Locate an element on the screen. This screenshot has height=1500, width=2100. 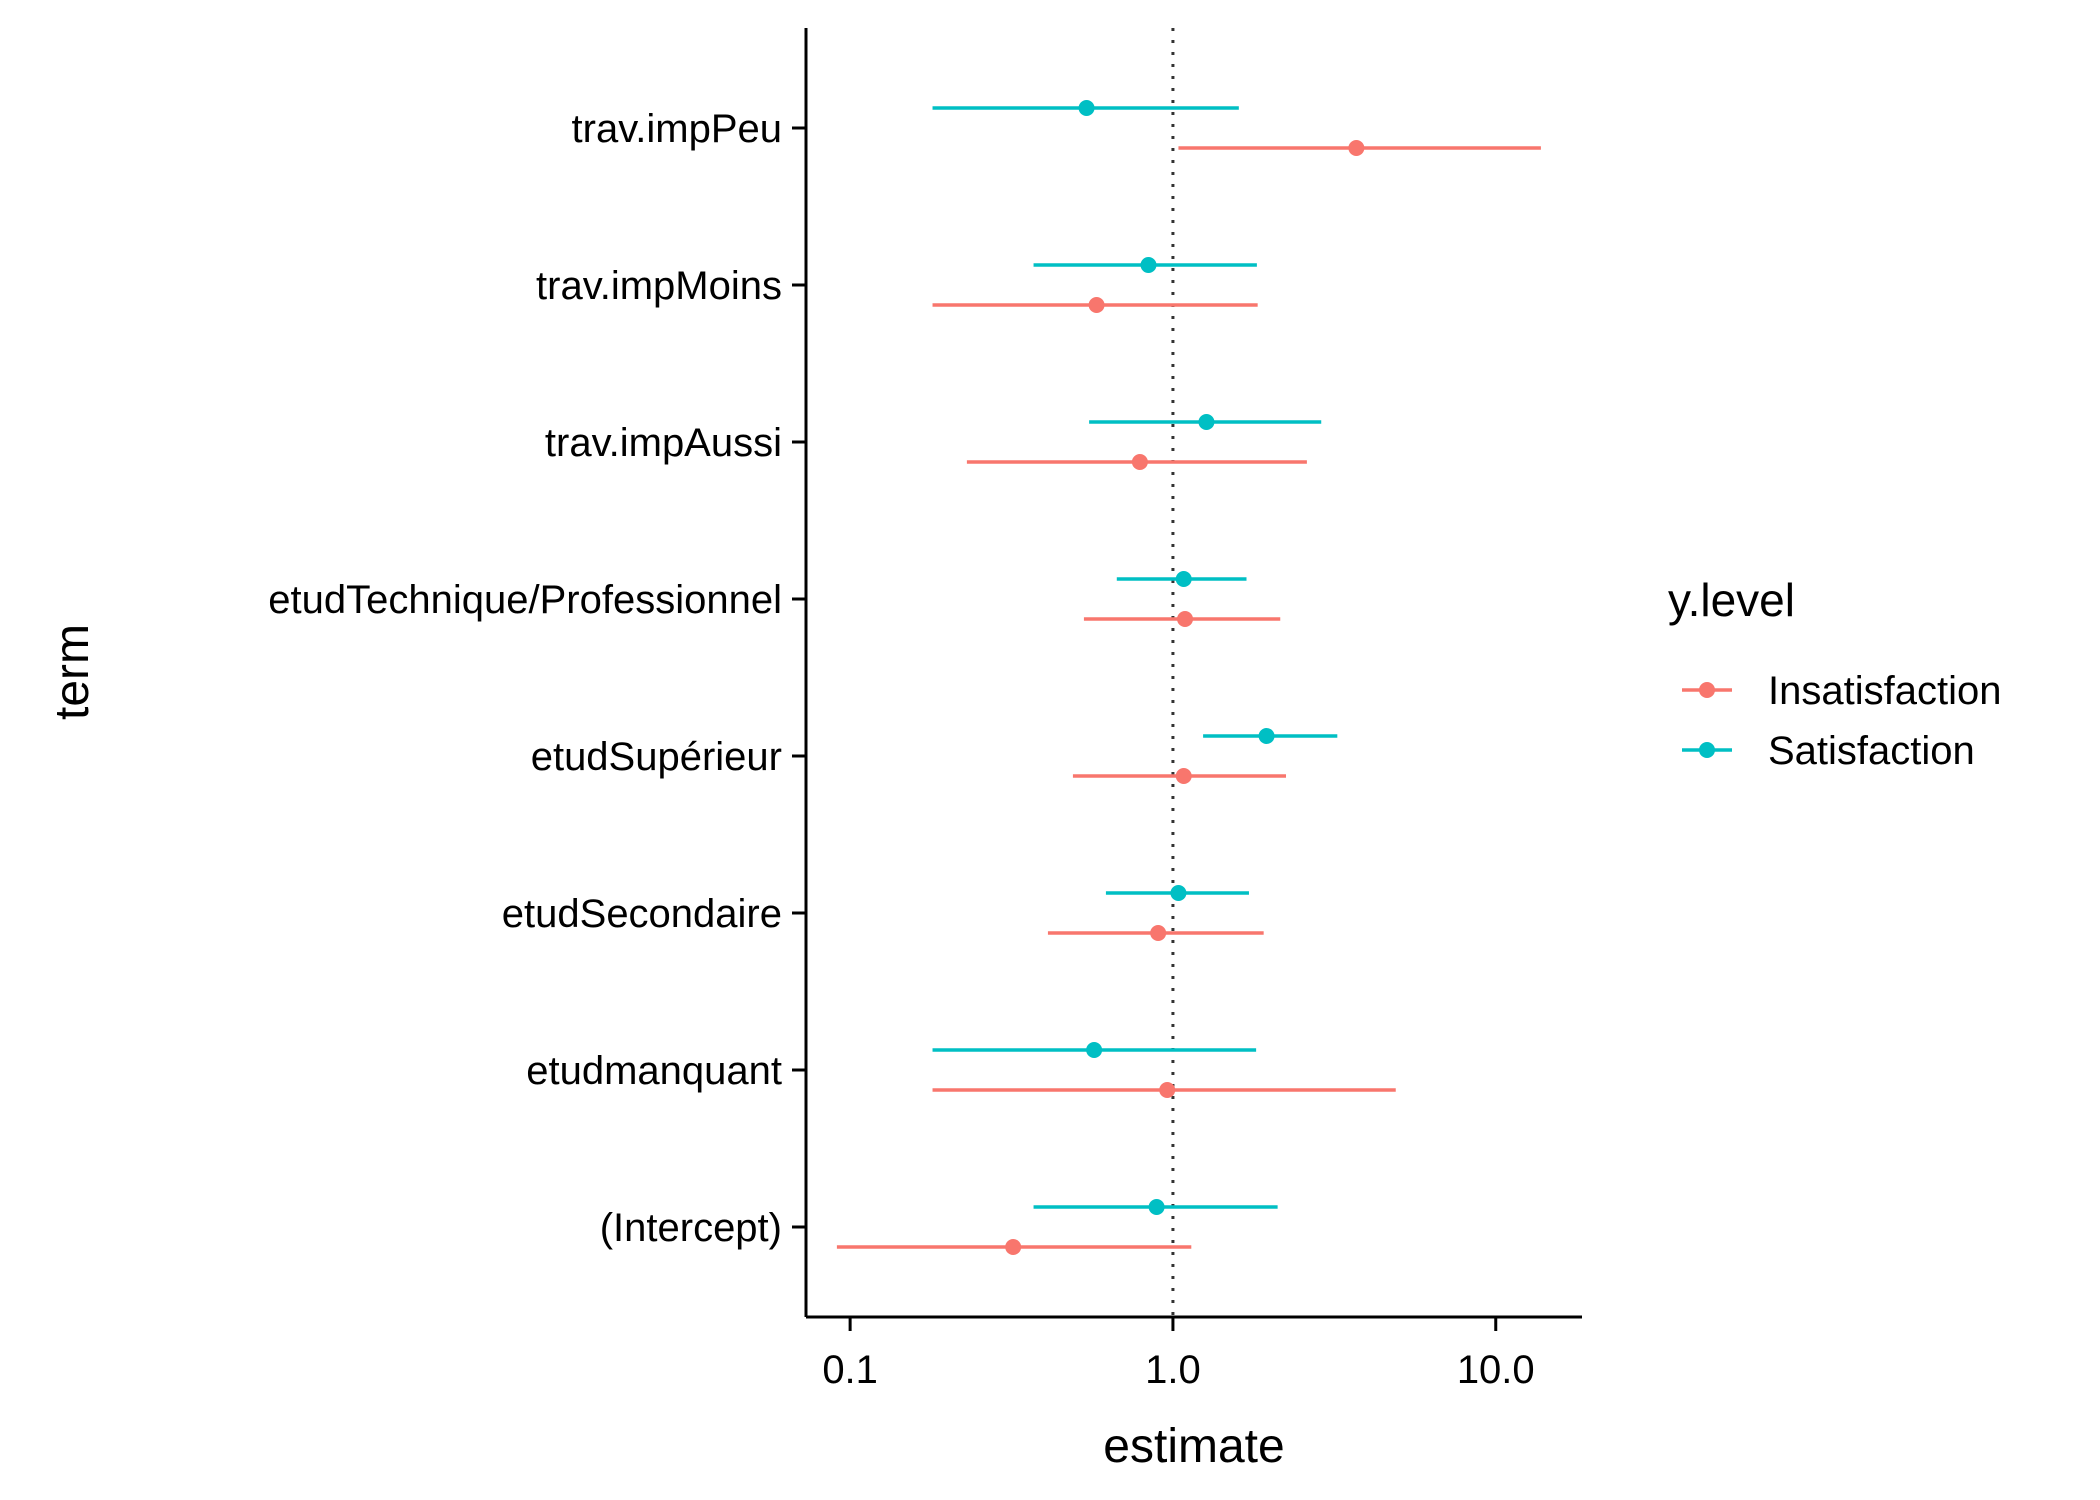
x-tick-label: 0.1 is located at coordinates (850, 1370).